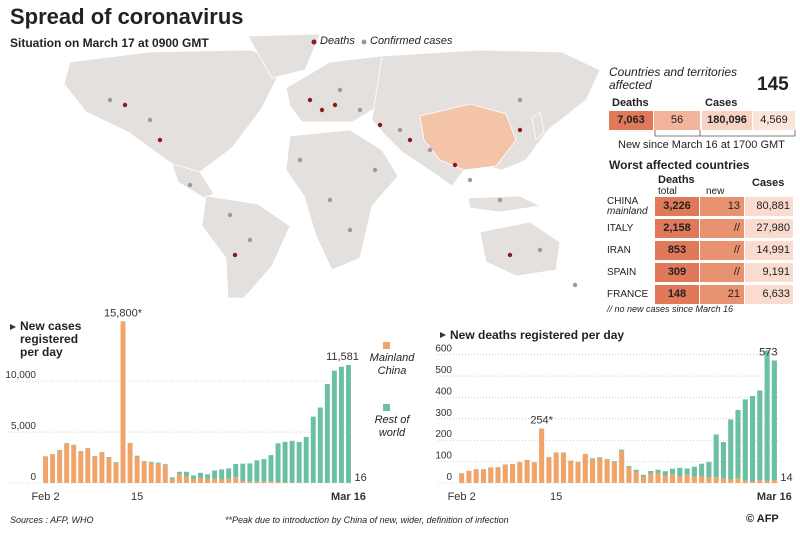 This screenshot has height=534, width=800. I want to click on country: FRANCE, so click(628, 294).